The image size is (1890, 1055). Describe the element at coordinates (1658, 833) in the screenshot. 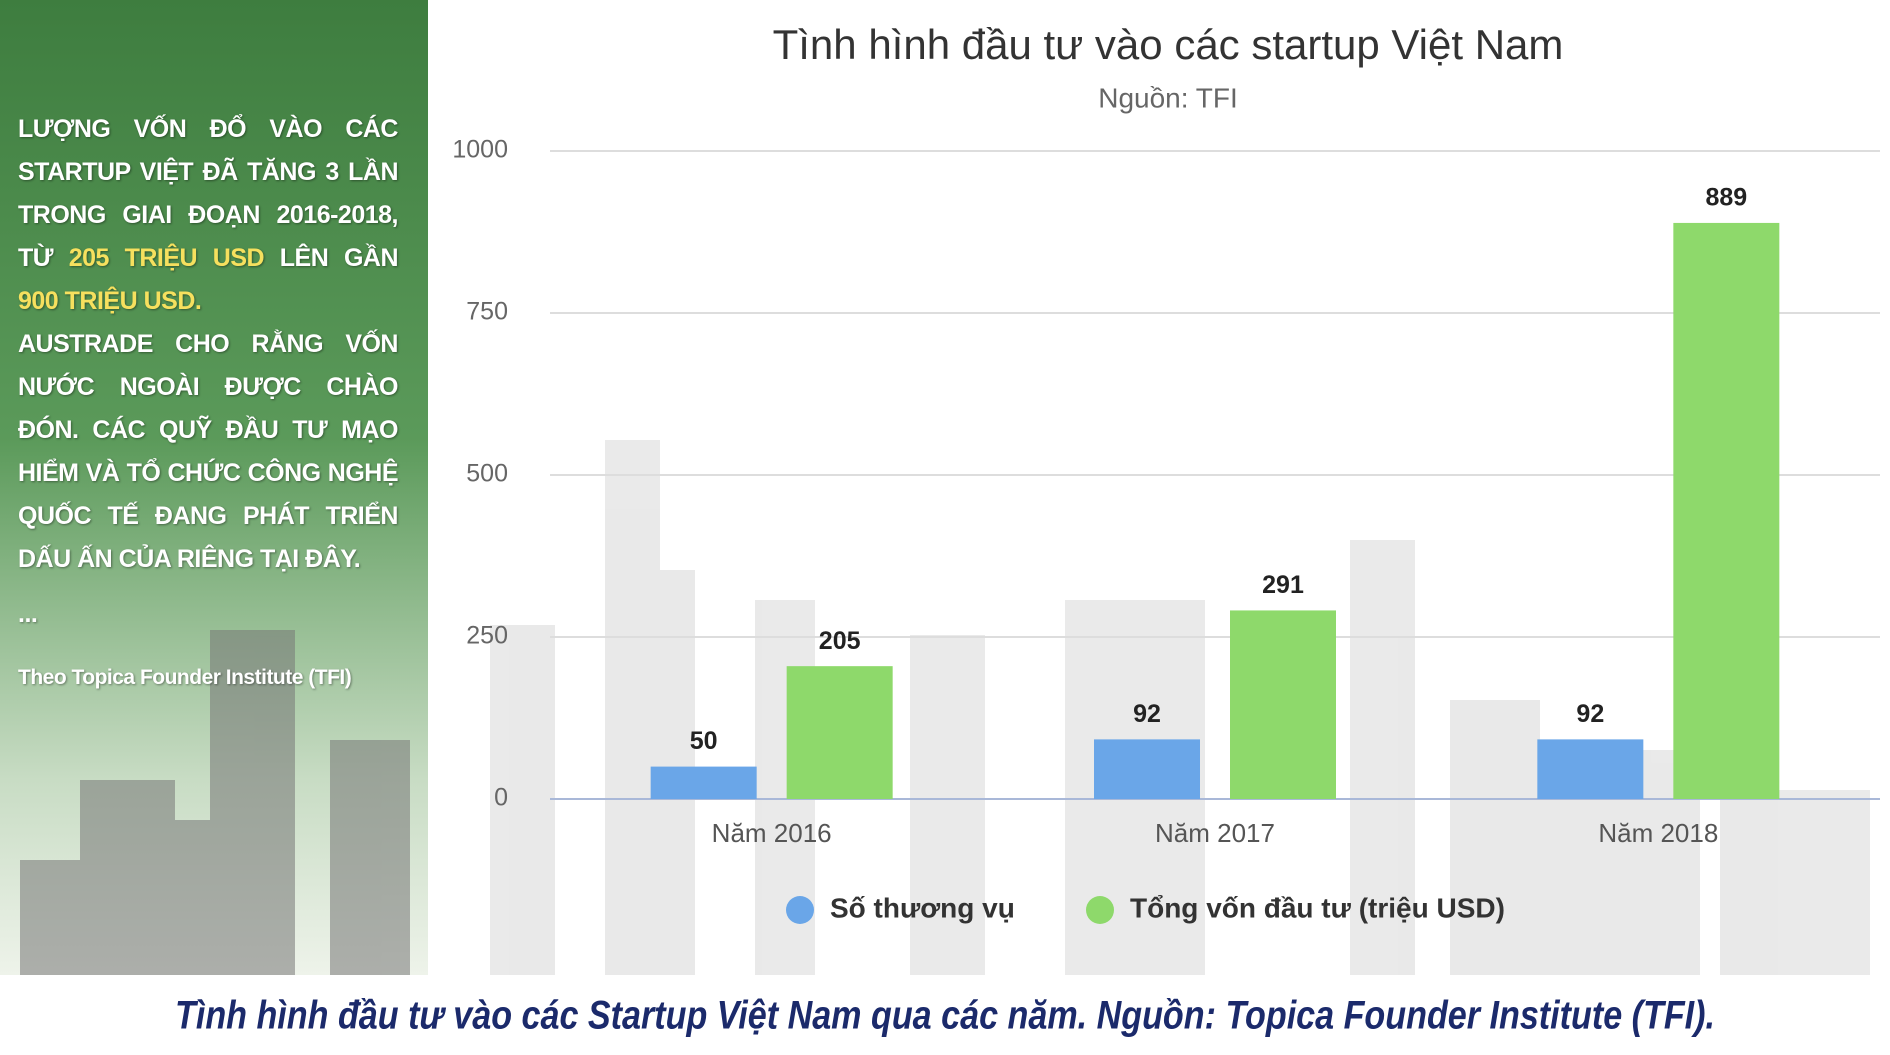

I see `x-tick-label: Năm 2018` at that location.